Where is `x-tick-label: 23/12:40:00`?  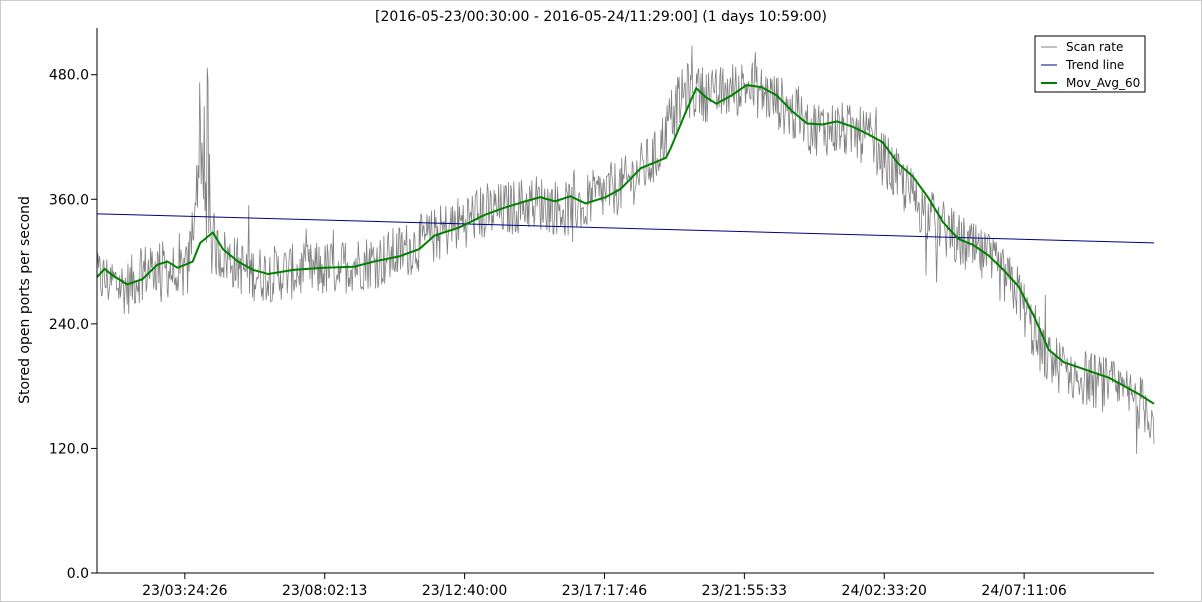
x-tick-label: 23/12:40:00 is located at coordinates (464, 591).